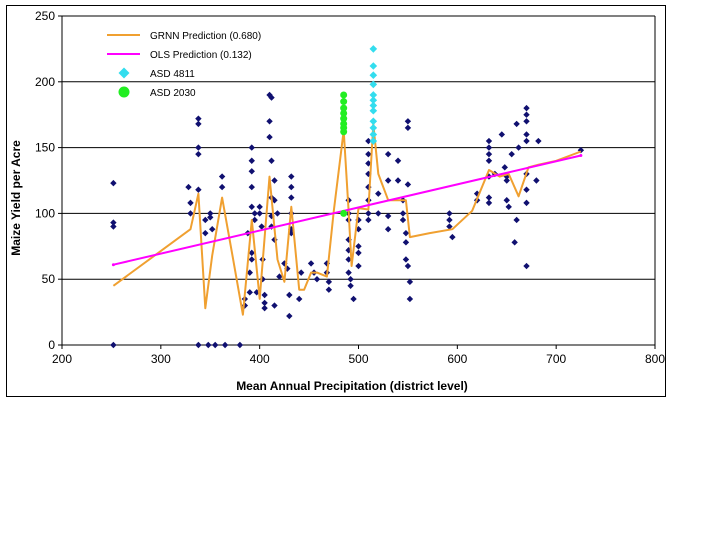  I want to click on x-tick-label: 200, so click(62, 359).